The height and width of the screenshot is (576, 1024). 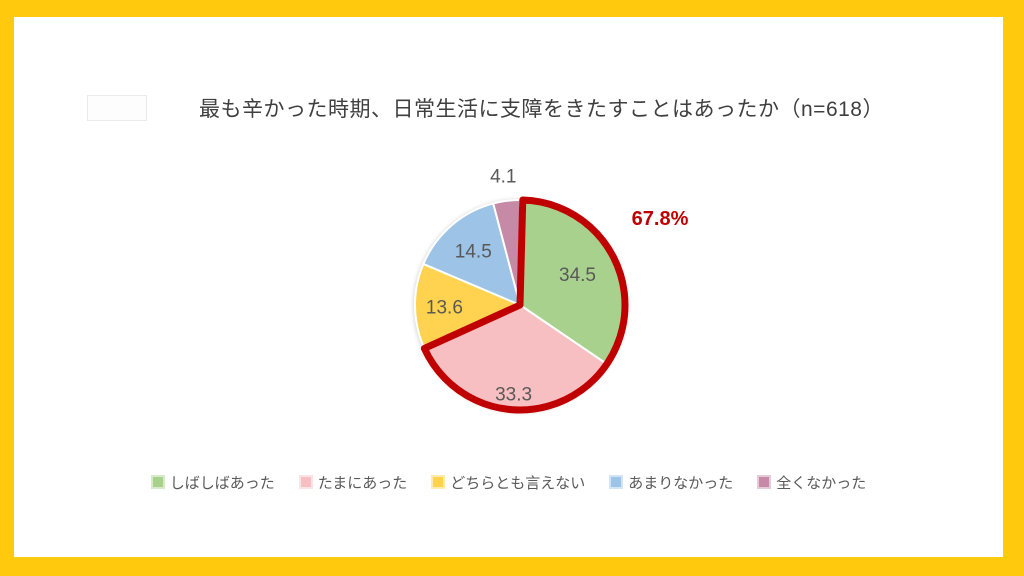 I want to click on legend-item-0: しばしばあった, so click(x=212, y=482).